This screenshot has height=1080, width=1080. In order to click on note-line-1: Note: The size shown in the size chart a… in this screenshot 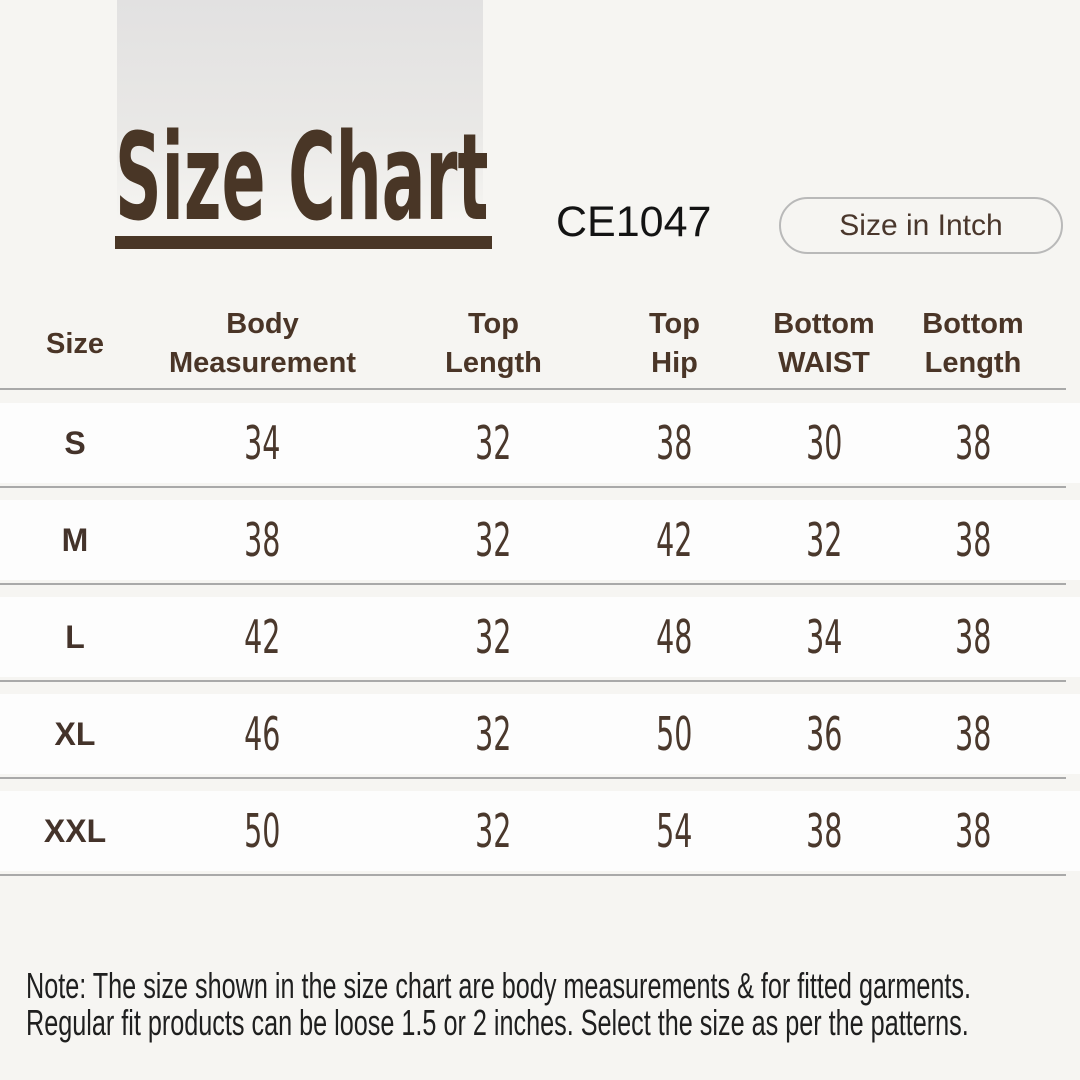, I will do `click(498, 985)`.